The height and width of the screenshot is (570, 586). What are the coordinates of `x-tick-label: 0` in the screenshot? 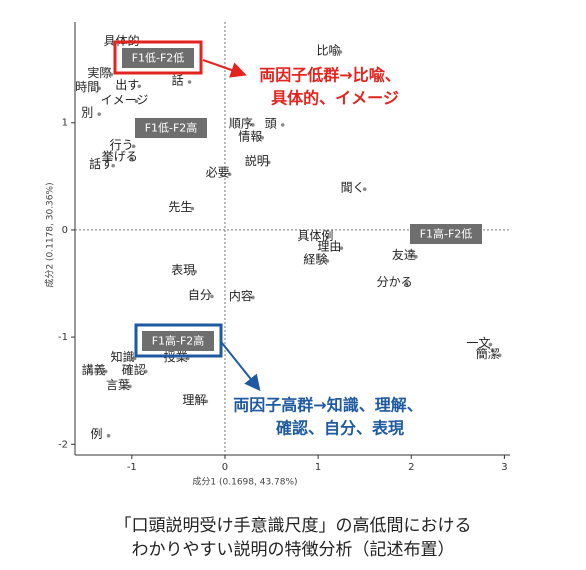 It's located at (225, 467).